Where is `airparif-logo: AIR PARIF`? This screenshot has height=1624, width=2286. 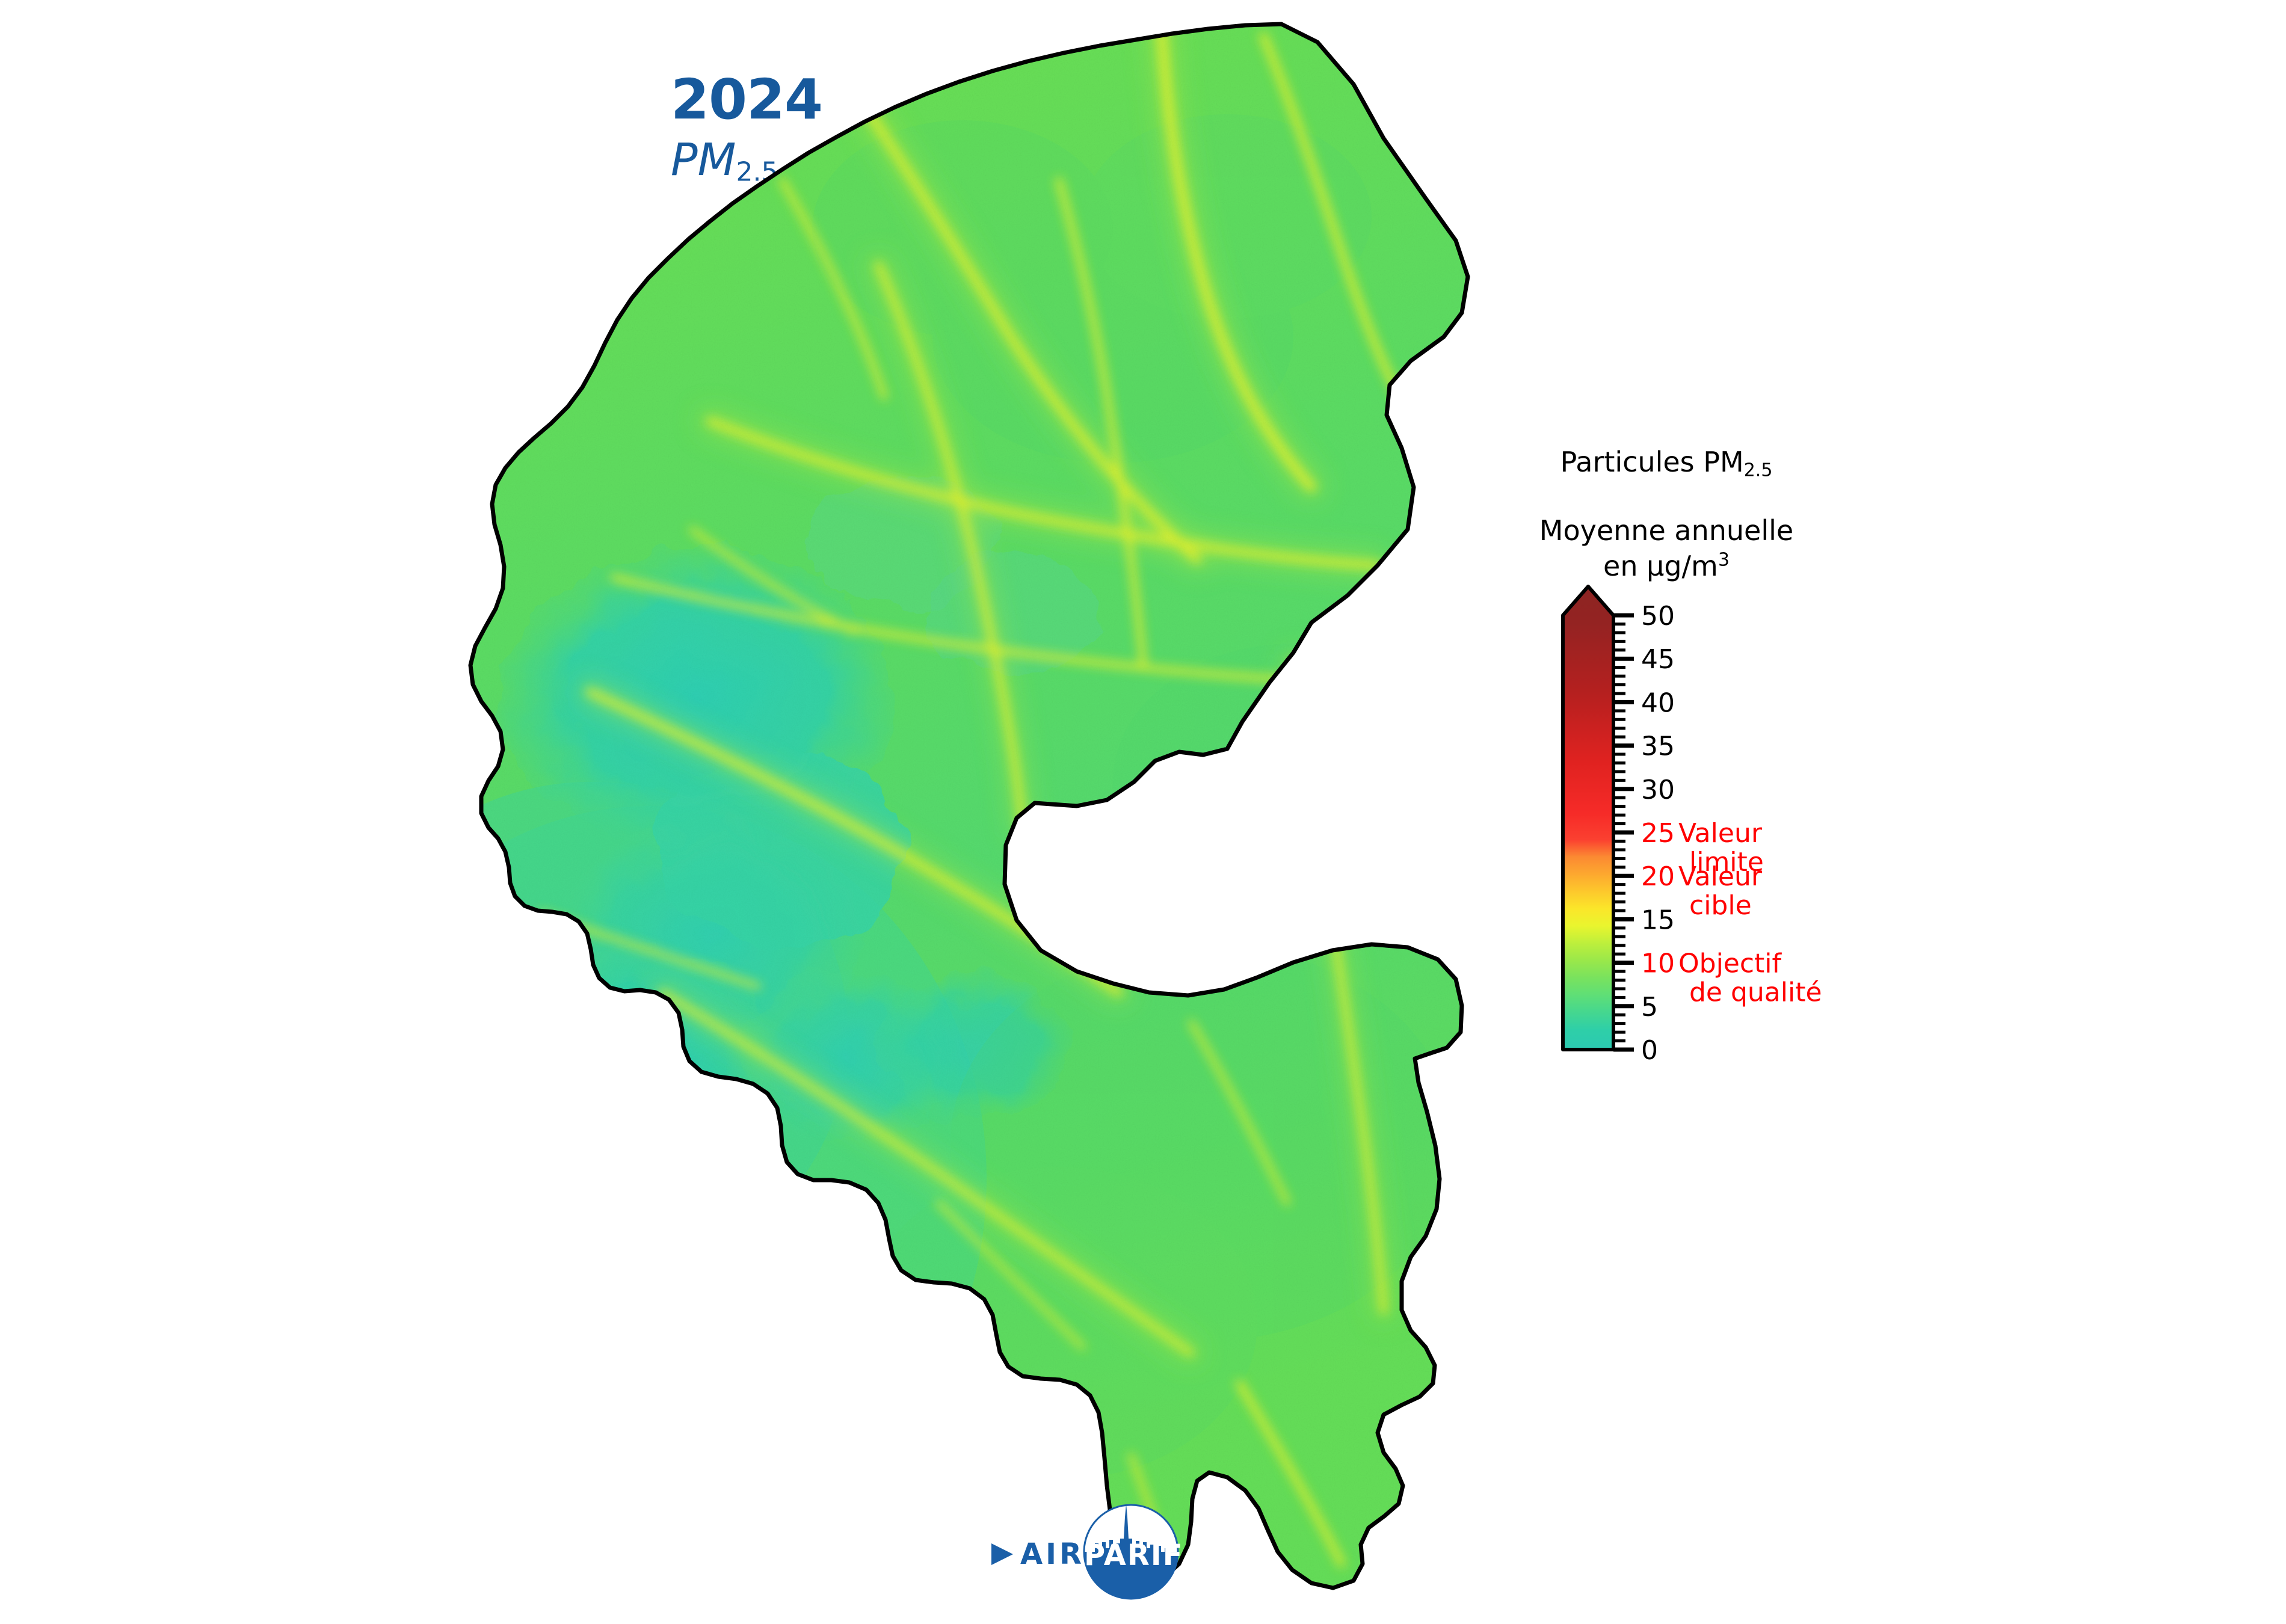 airparif-logo: AIR PARIF is located at coordinates (1095, 1552).